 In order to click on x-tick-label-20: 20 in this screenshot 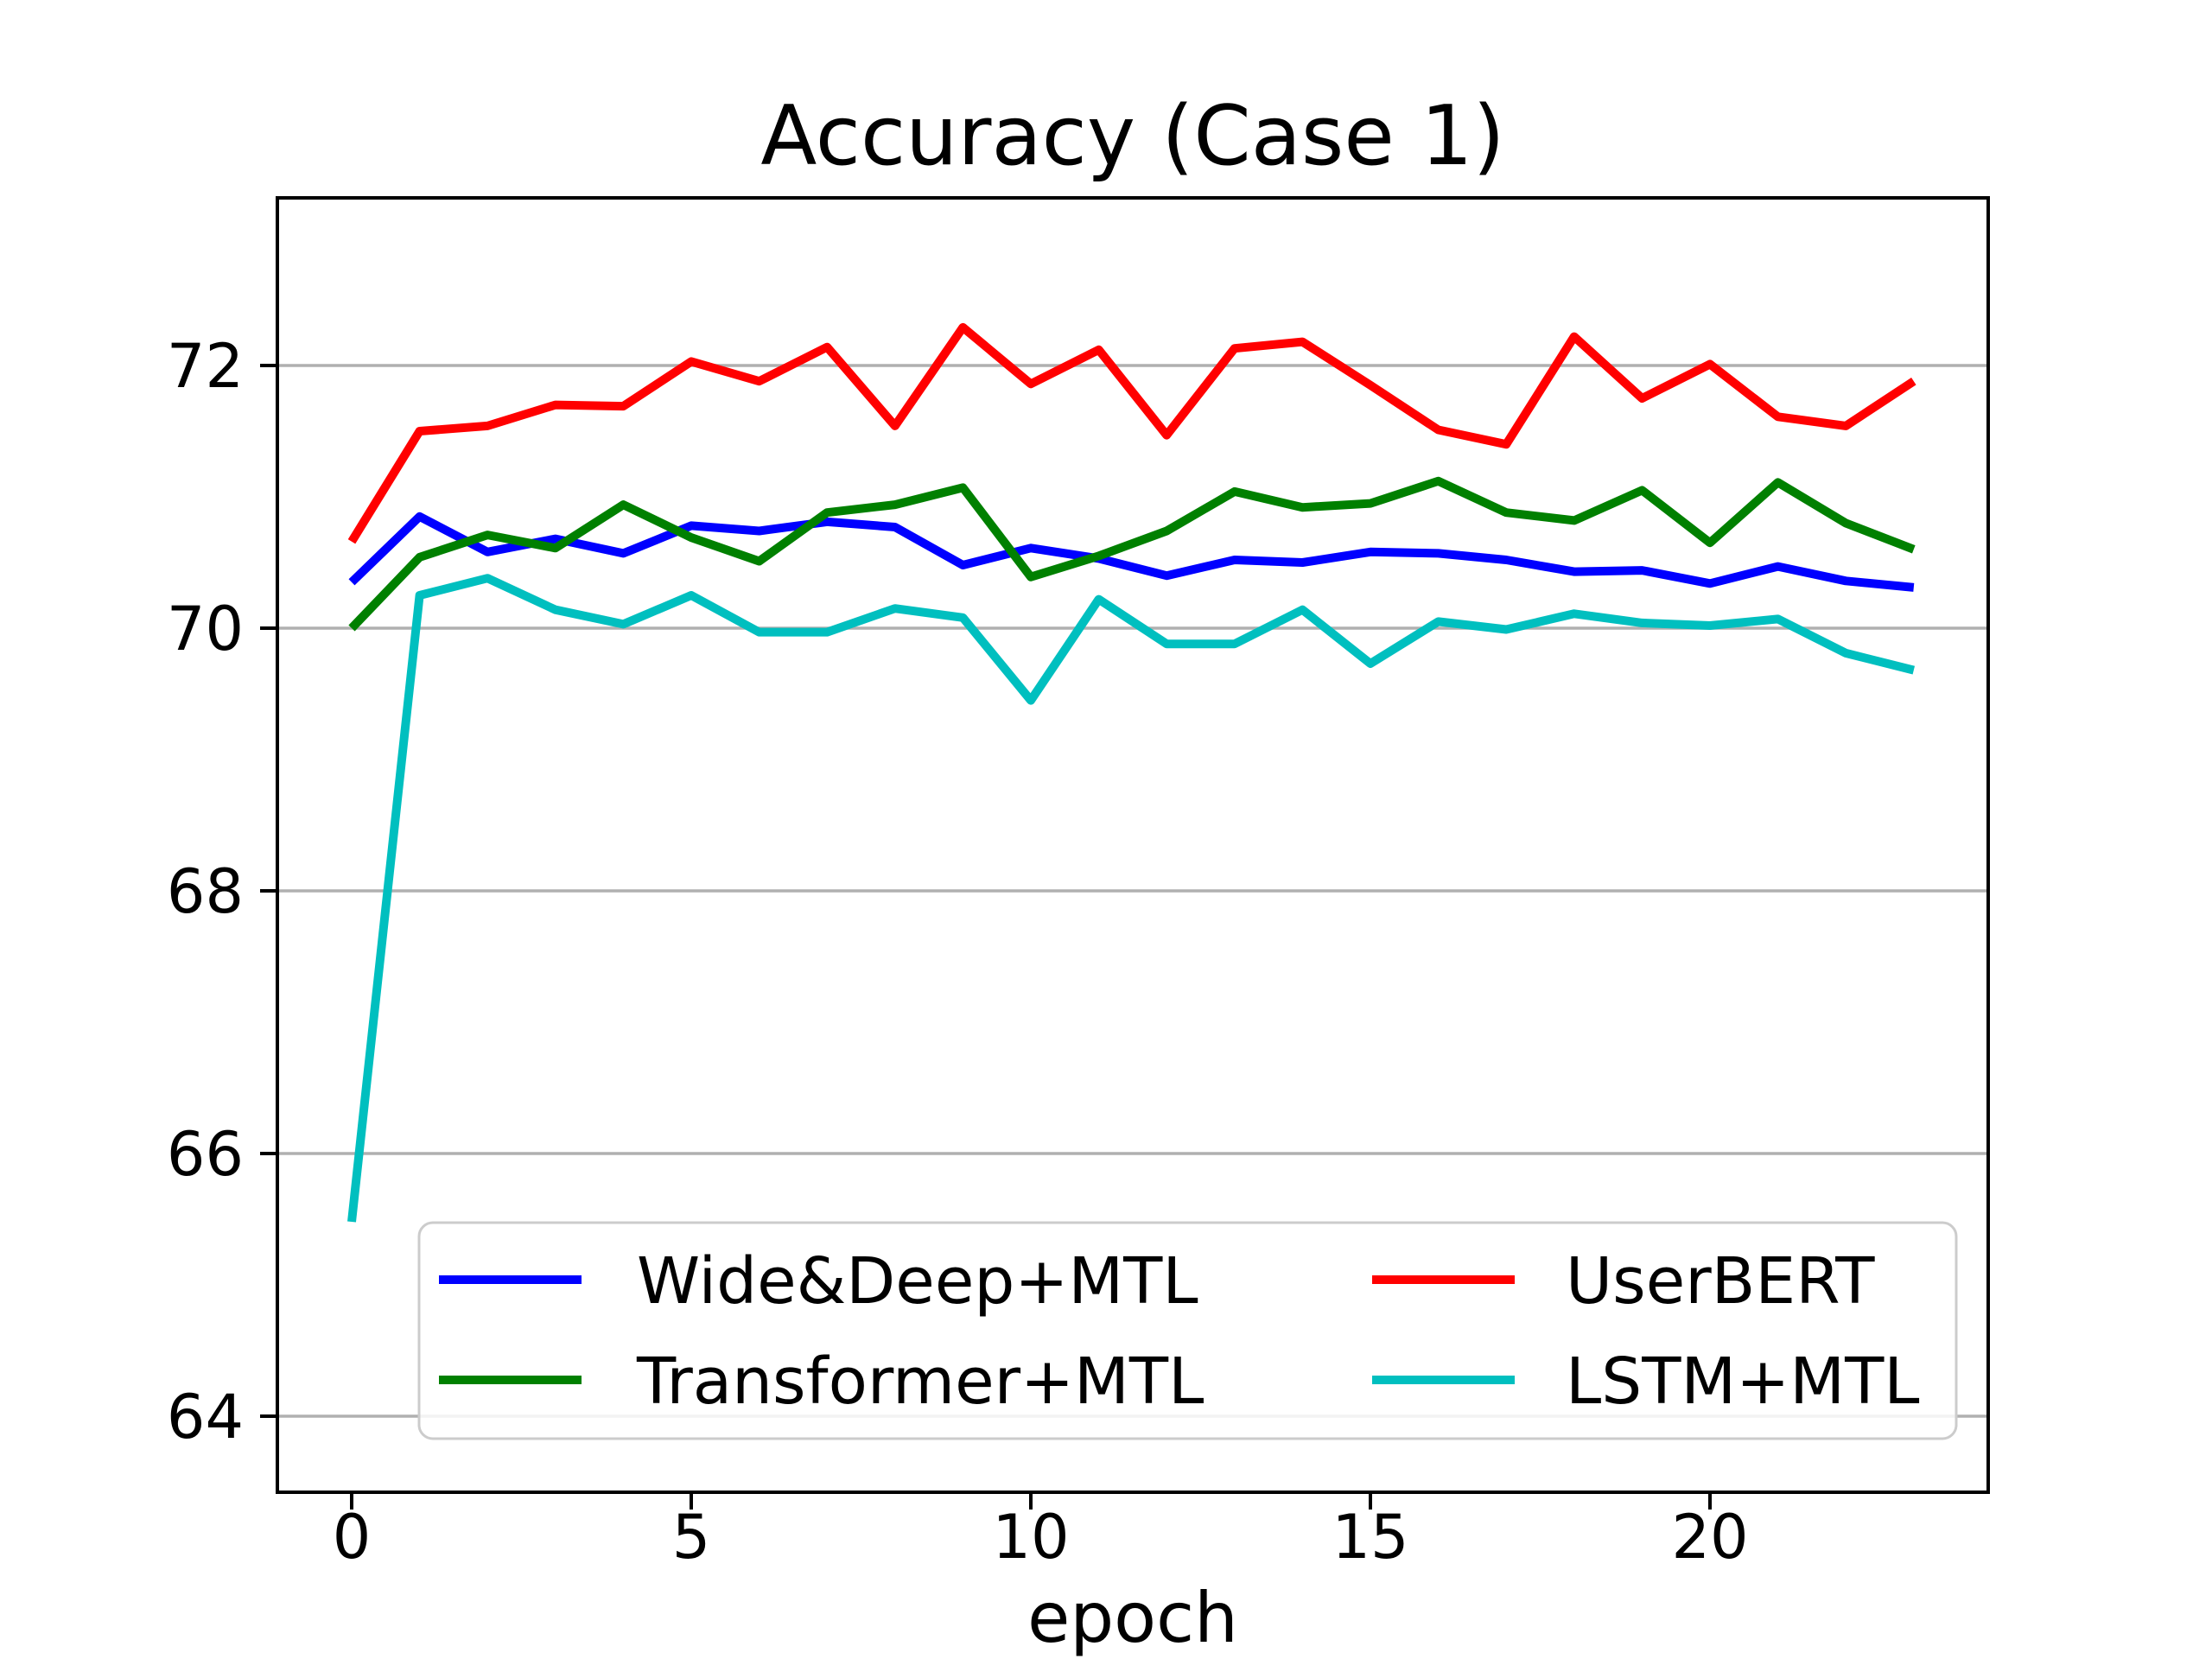, I will do `click(1709, 1537)`.